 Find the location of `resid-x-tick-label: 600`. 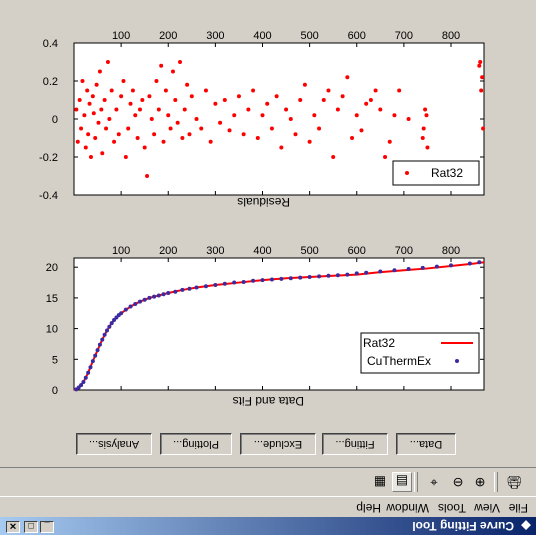

resid-x-tick-label: 600 is located at coordinates (357, 36).